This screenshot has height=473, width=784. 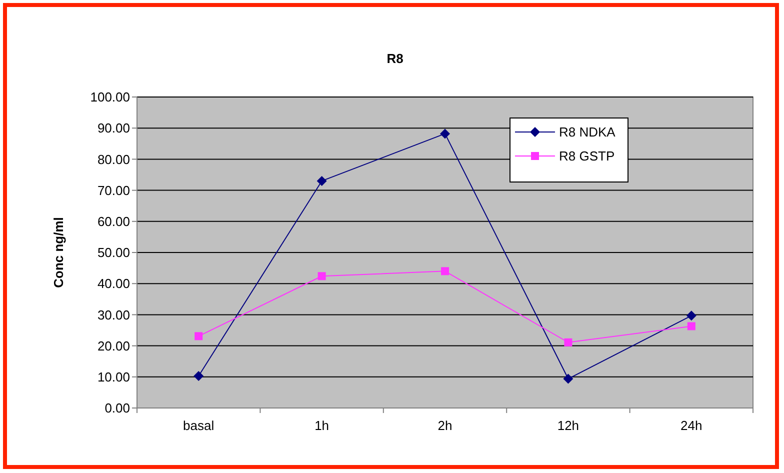 I want to click on x-tick-label: 2h, so click(x=445, y=425).